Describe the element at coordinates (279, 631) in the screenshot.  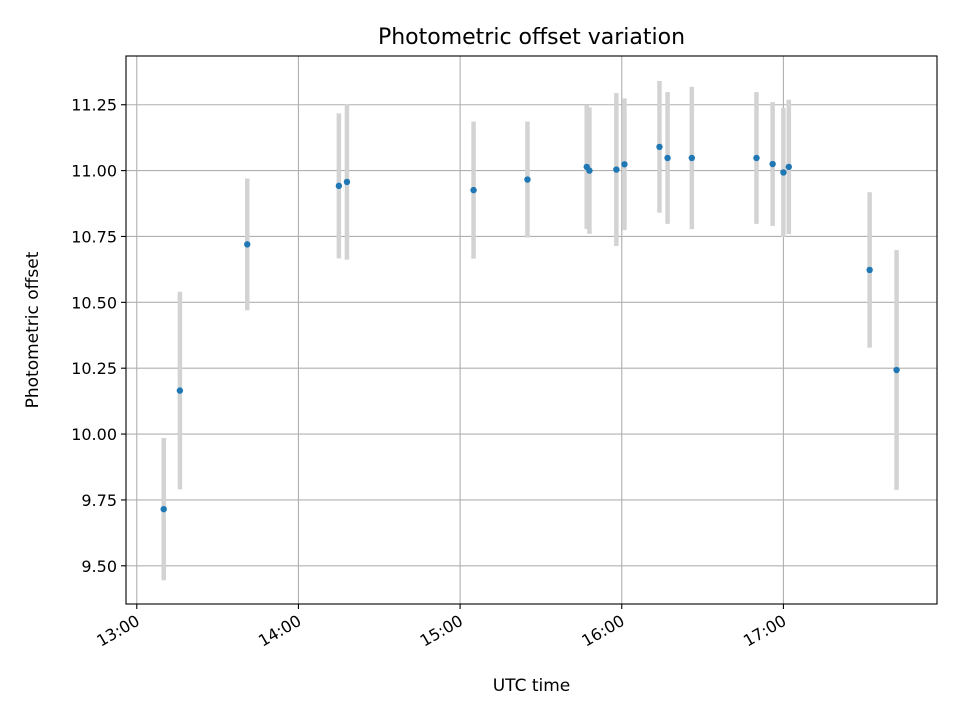
I see `x-tick-label: 14:00` at that location.